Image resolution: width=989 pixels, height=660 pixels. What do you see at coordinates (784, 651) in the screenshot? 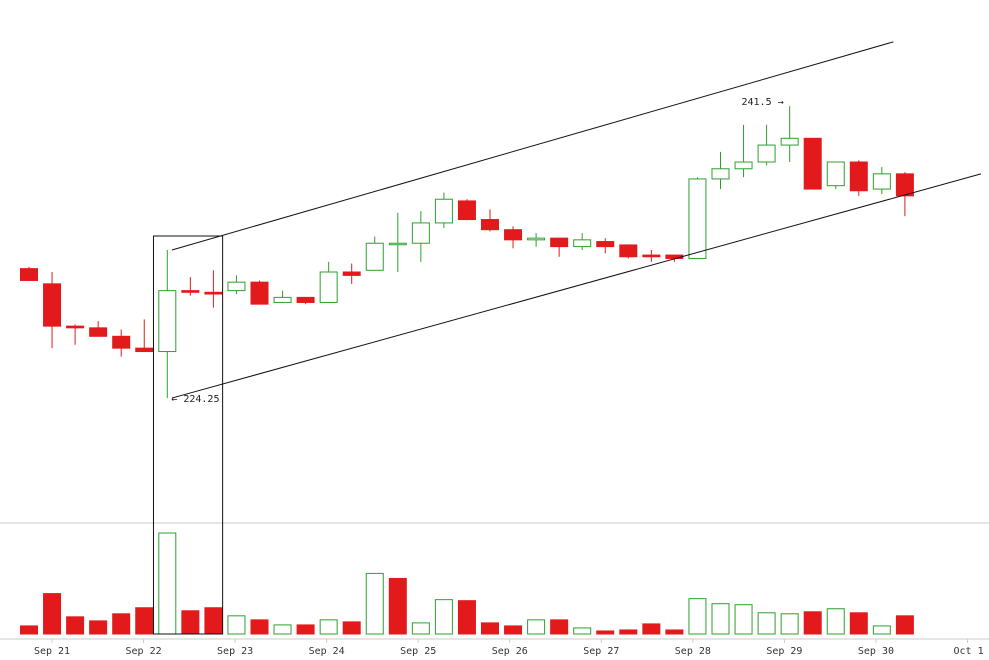
I see `x-tick-label: Sep 29` at bounding box center [784, 651].